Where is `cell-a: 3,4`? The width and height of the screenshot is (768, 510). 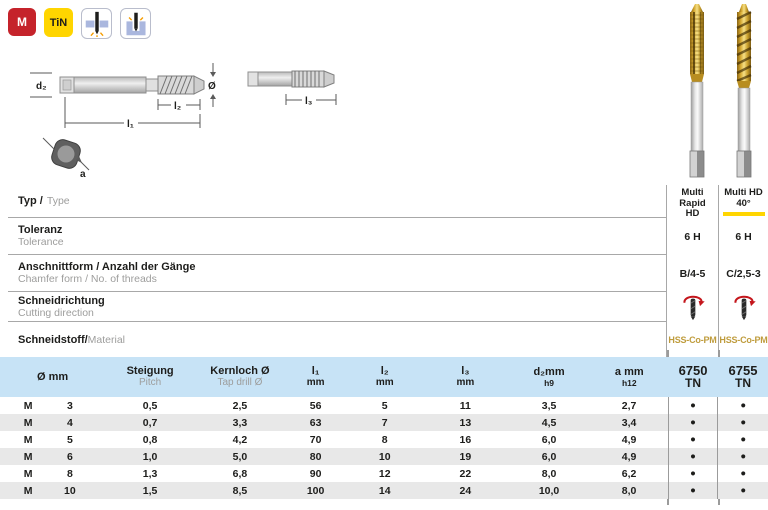 cell-a: 3,4 is located at coordinates (629, 422).